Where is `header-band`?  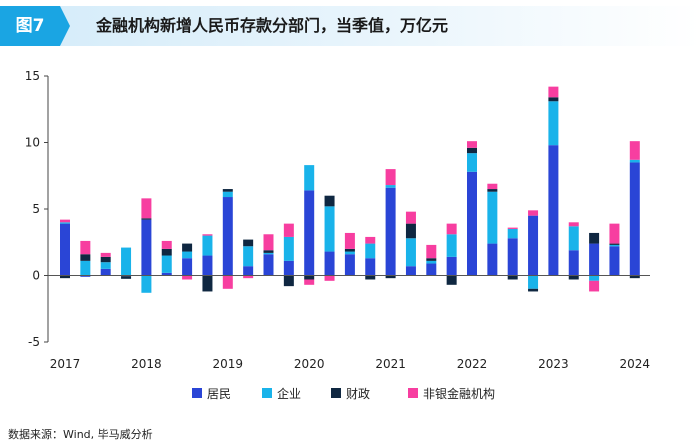 header-band is located at coordinates (350, 26).